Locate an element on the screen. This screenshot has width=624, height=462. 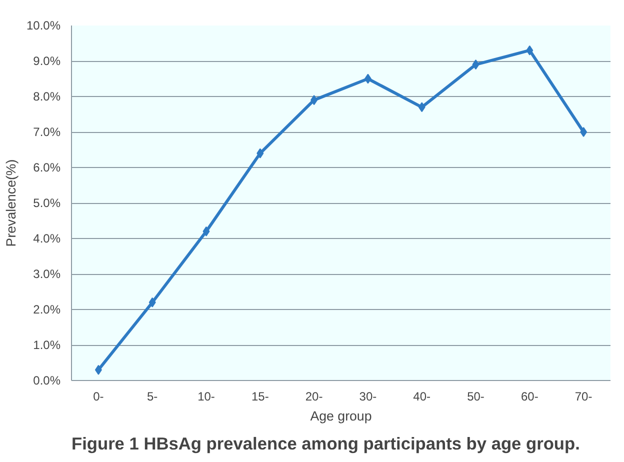
x-tick-label: 40- is located at coordinates (422, 397).